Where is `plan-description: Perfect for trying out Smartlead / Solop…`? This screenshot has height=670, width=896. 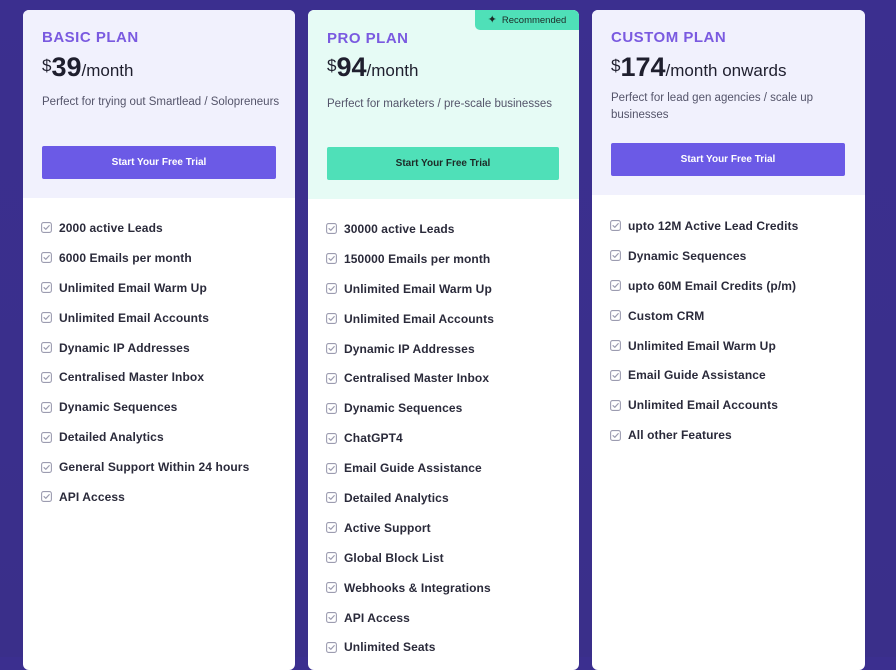 plan-description: Perfect for trying out Smartlead / Solop… is located at coordinates (161, 102).